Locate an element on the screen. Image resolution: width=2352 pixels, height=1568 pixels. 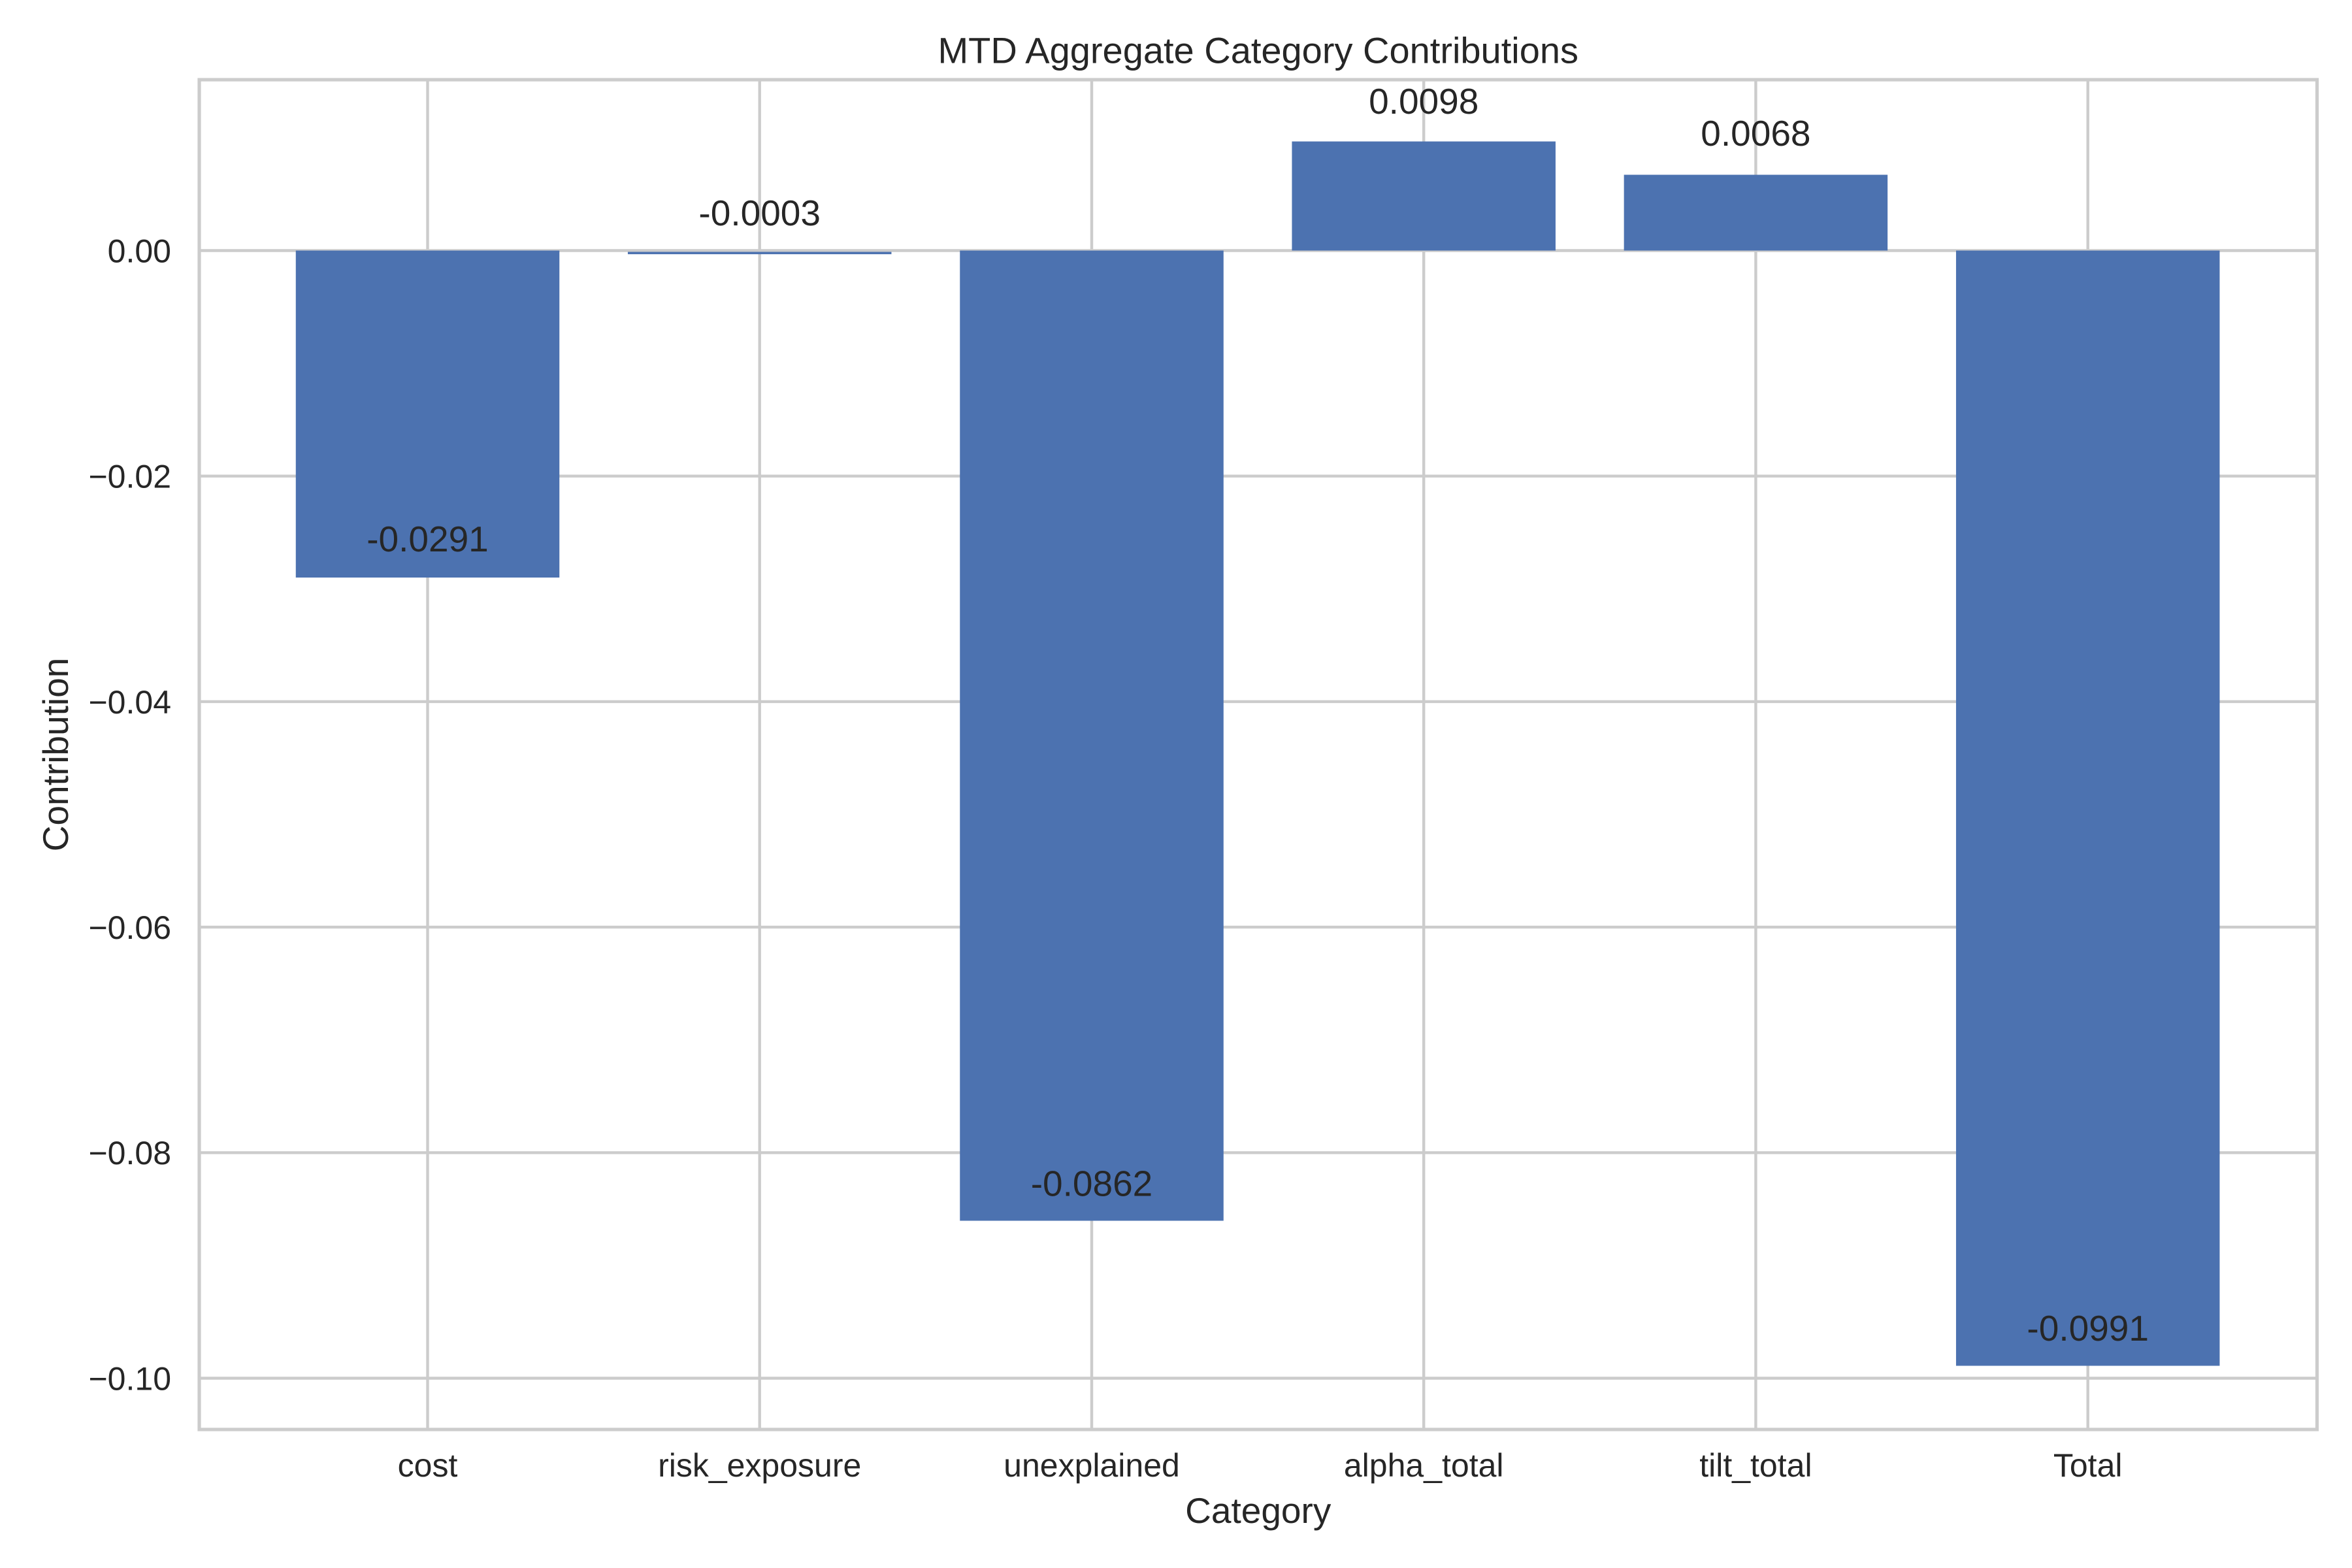
svg-text: unexplained is located at coordinates (1092, 1465).